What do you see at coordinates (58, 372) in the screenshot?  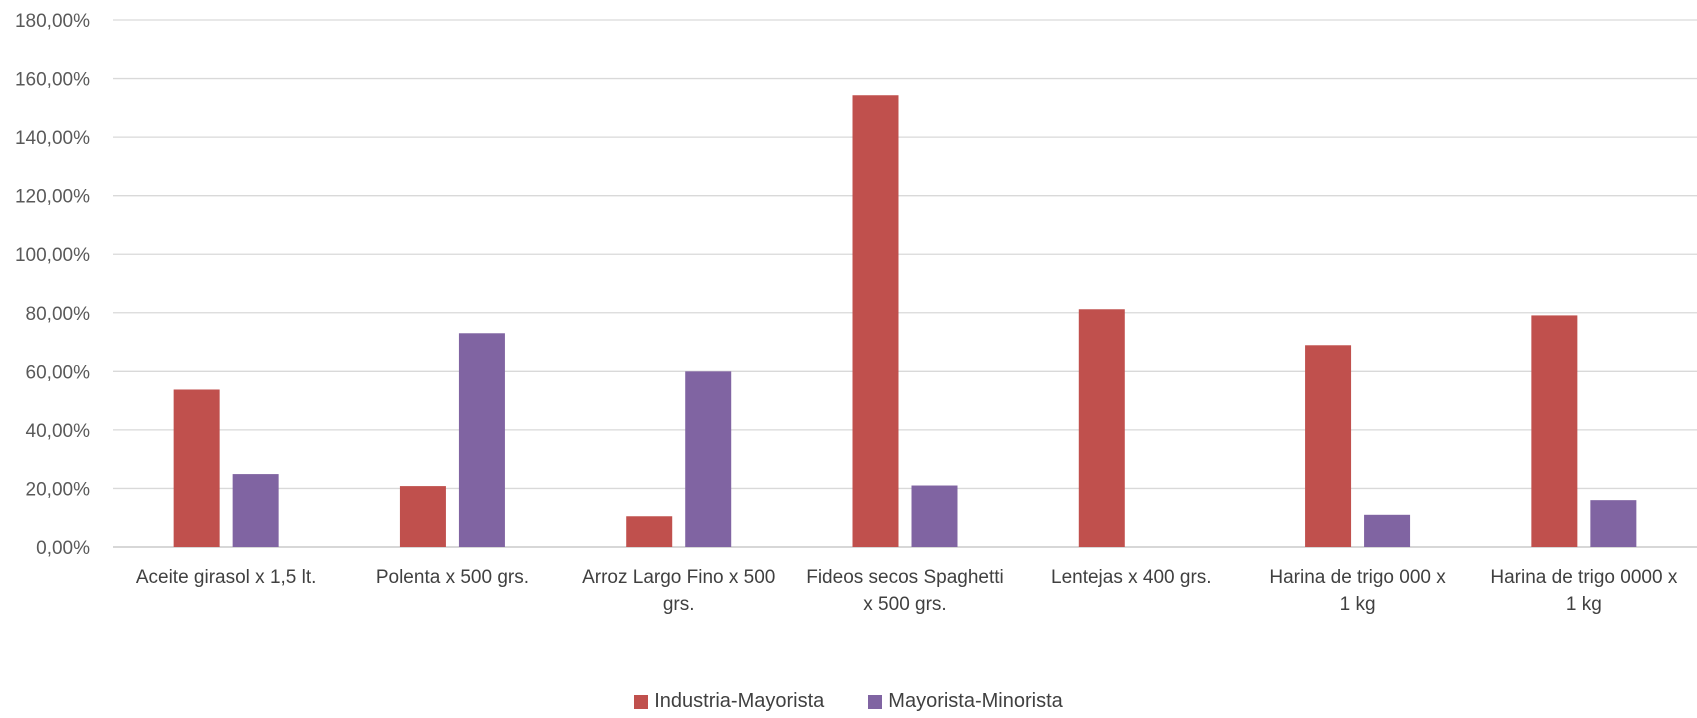 I see `y-tick-label: 60,00%` at bounding box center [58, 372].